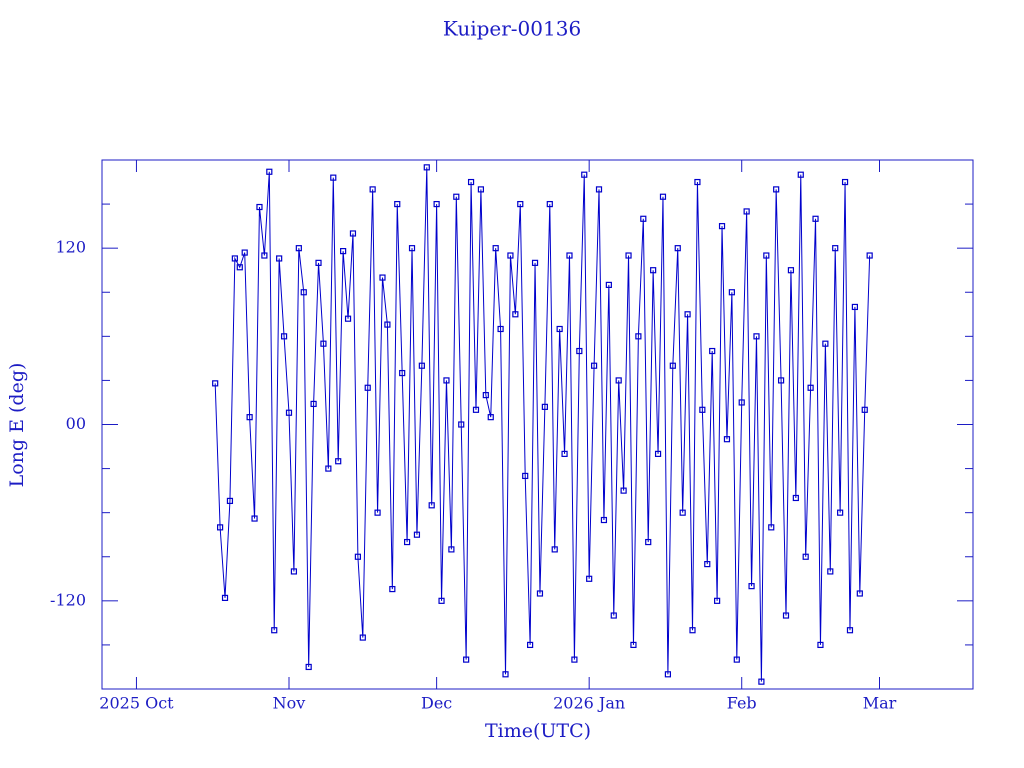  What do you see at coordinates (589, 703) in the screenshot?
I see `x-tick-label: 2026 Jan` at bounding box center [589, 703].